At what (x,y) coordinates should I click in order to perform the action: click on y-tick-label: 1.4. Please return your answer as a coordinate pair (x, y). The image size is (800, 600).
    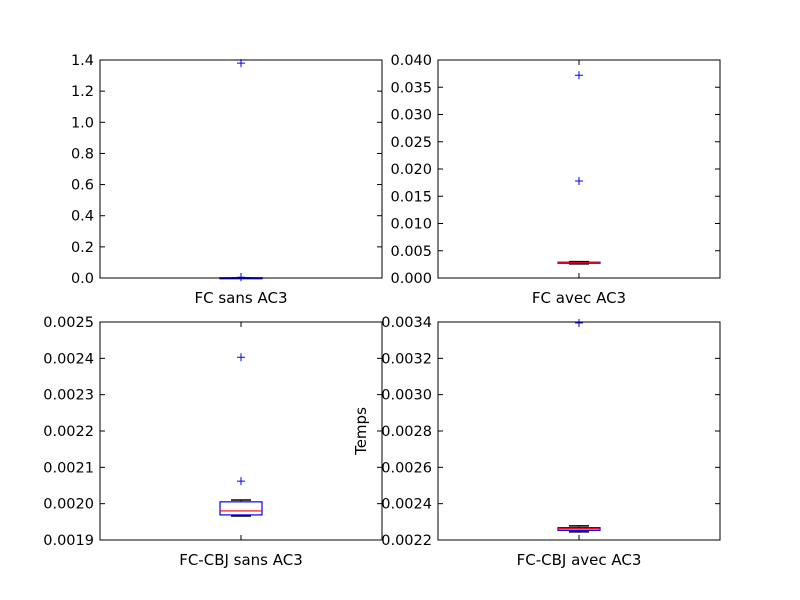
    Looking at the image, I should click on (82, 61).